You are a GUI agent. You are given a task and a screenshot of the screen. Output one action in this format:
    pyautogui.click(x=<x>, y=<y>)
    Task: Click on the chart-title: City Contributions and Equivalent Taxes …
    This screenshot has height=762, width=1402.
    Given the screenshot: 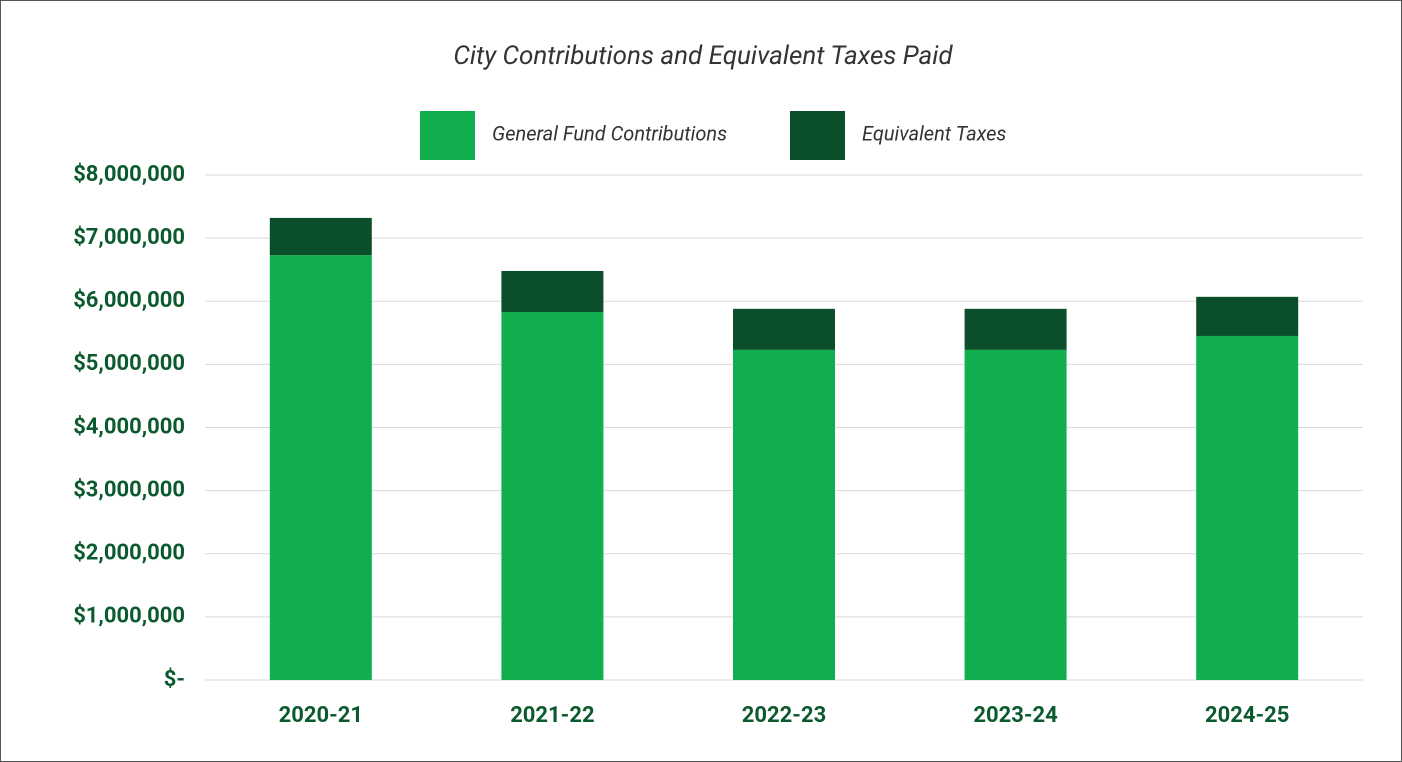 What is the action you would take?
    pyautogui.click(x=703, y=56)
    